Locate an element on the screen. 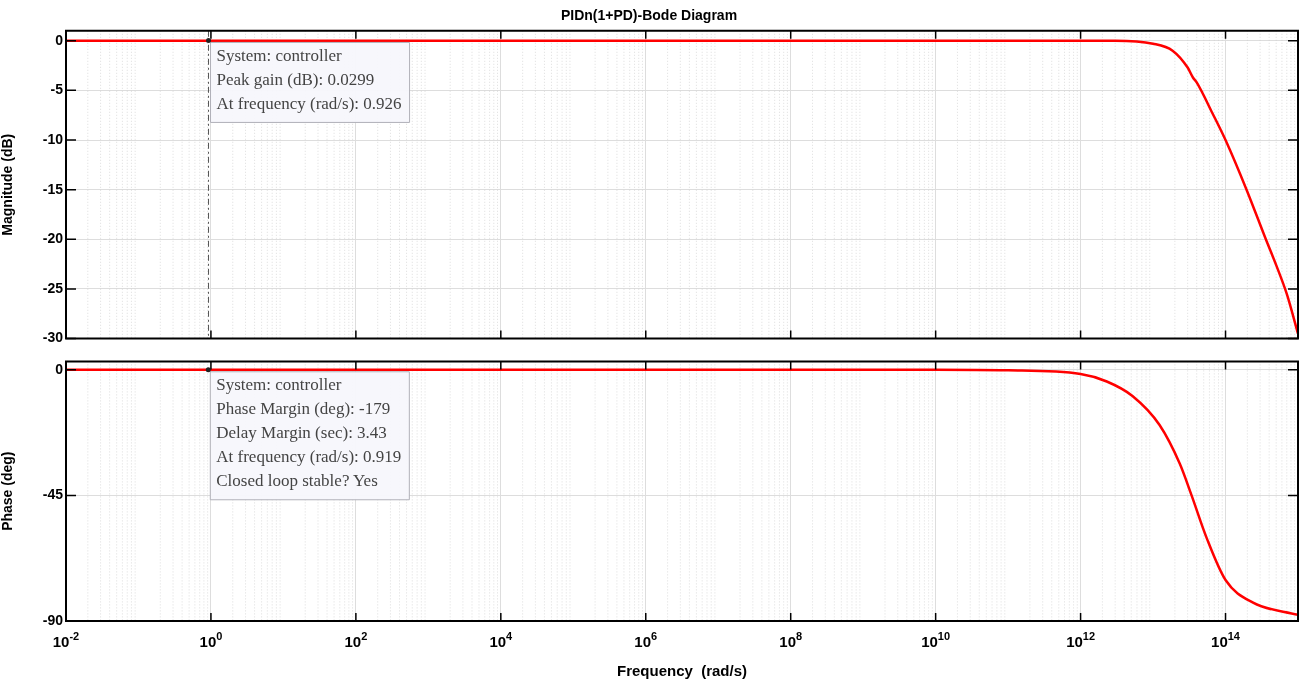 The image size is (1301, 681). y-tick-label: -20 is located at coordinates (53, 238).